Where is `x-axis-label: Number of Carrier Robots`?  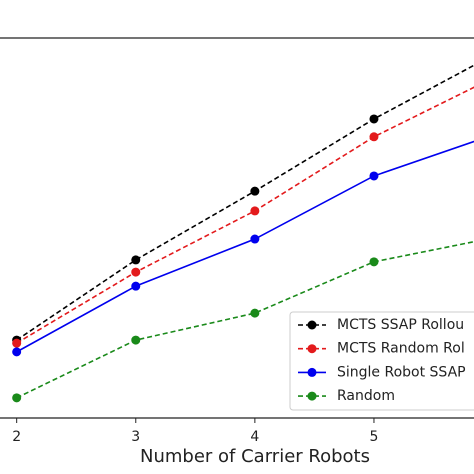 x-axis-label: Number of Carrier Robots is located at coordinates (255, 456).